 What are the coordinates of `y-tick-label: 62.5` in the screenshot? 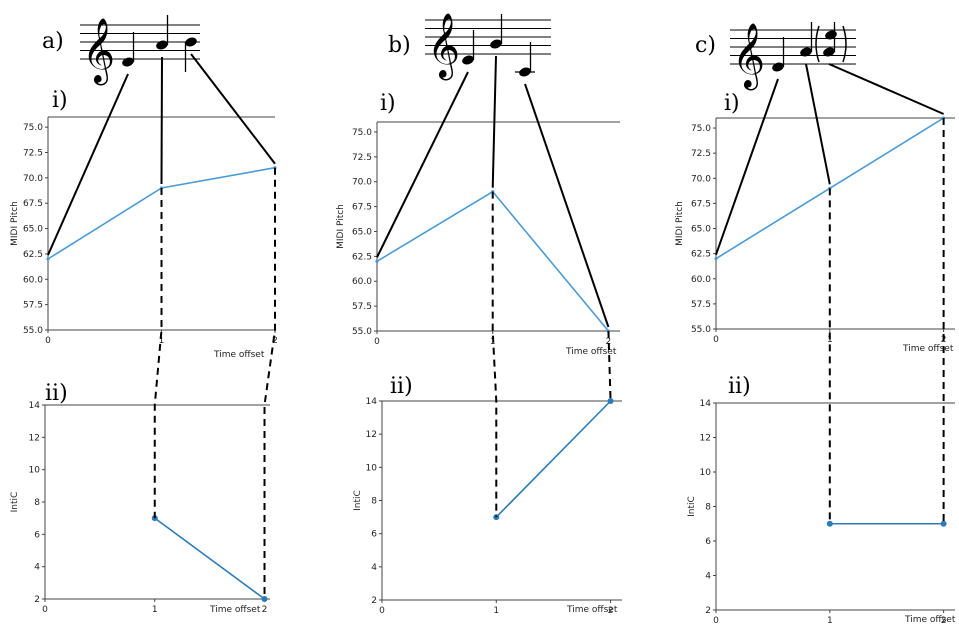 It's located at (33, 255).